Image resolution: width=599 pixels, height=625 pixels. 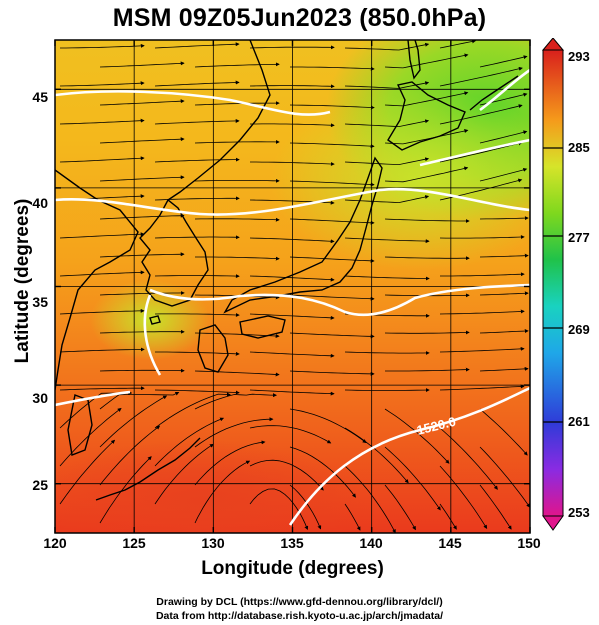 I want to click on y-axis-title: Latitude (degrees), so click(x=22, y=281).